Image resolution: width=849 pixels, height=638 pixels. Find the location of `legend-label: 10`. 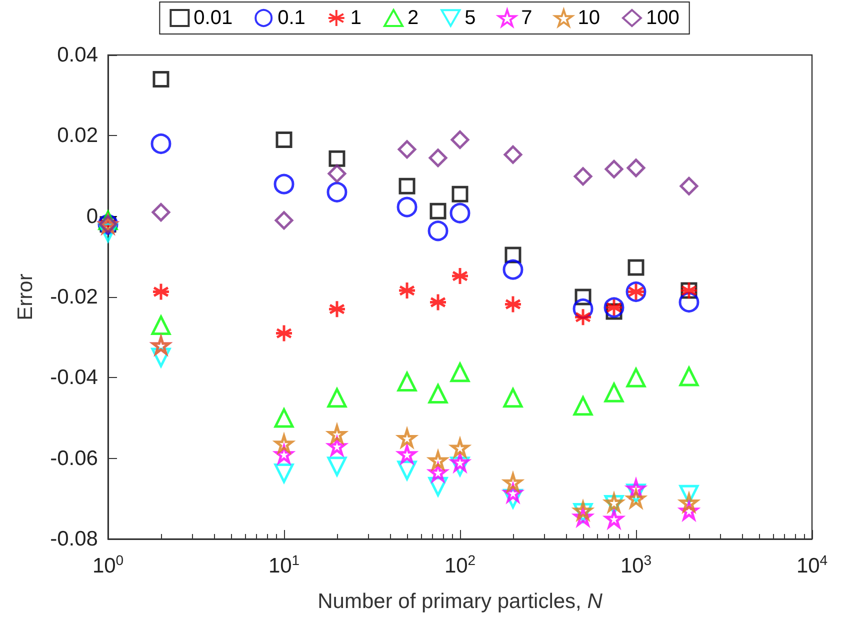

legend-label: 10 is located at coordinates (589, 18).